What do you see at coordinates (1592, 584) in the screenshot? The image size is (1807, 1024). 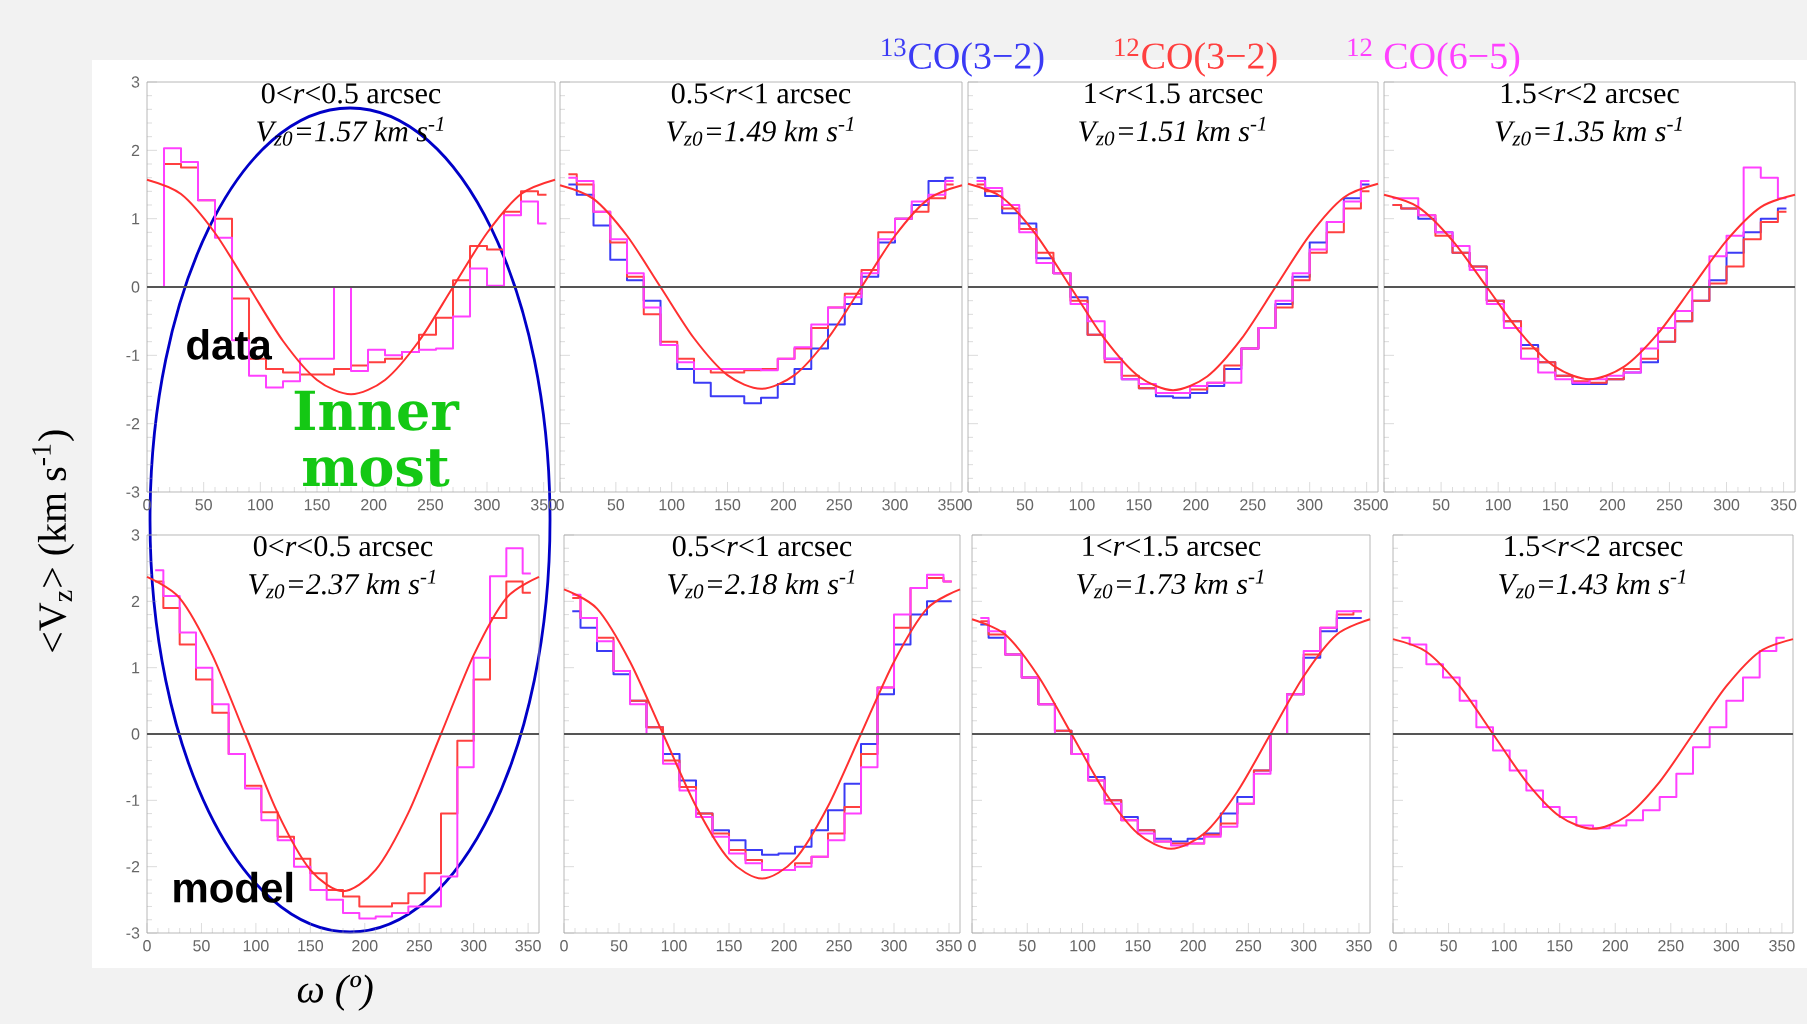 I see `text: V$_{z0}$=1.43 km s$^{-1}$` at bounding box center [1592, 584].